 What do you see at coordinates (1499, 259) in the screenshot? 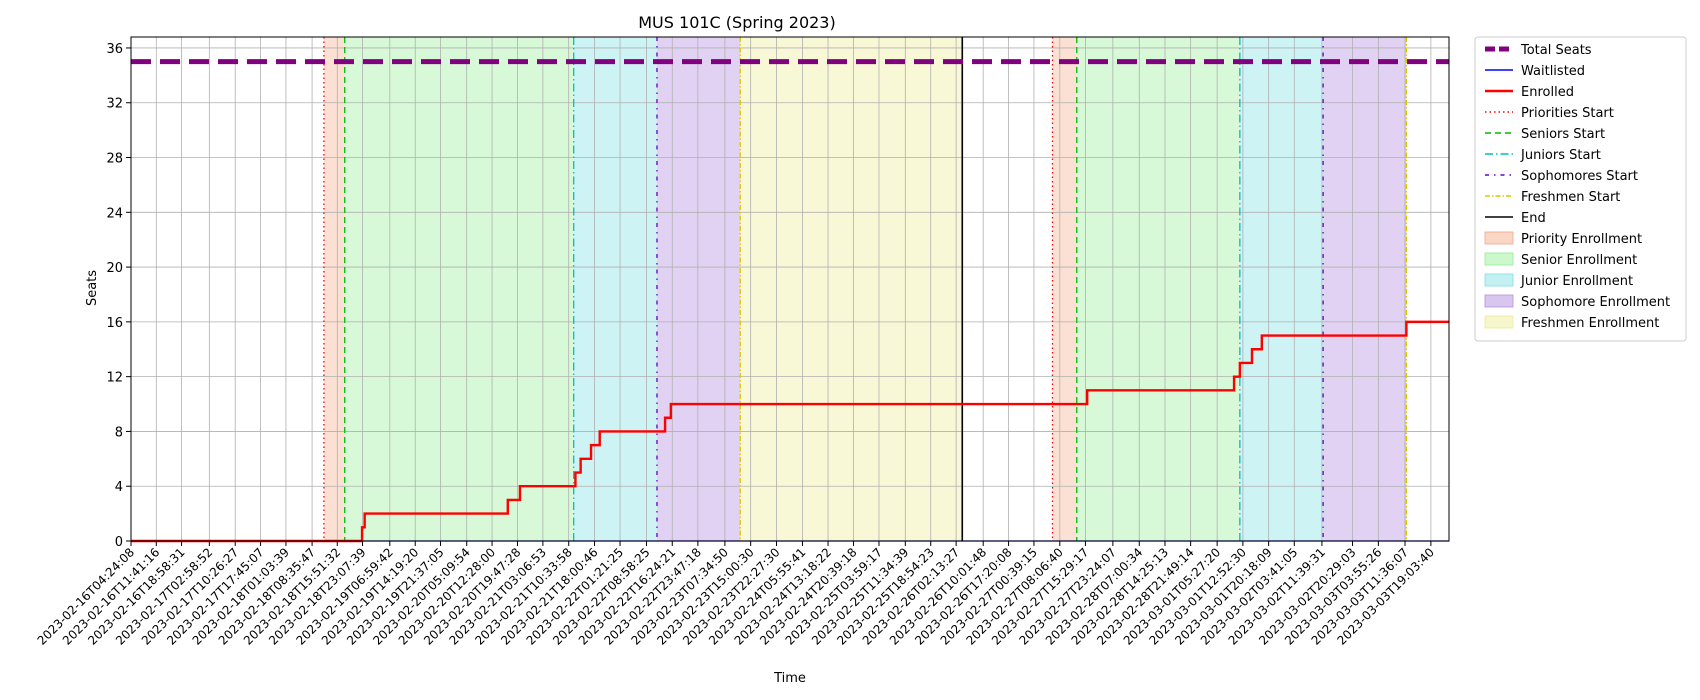
I see `legend-swatch-senior-enrollment` at bounding box center [1499, 259].